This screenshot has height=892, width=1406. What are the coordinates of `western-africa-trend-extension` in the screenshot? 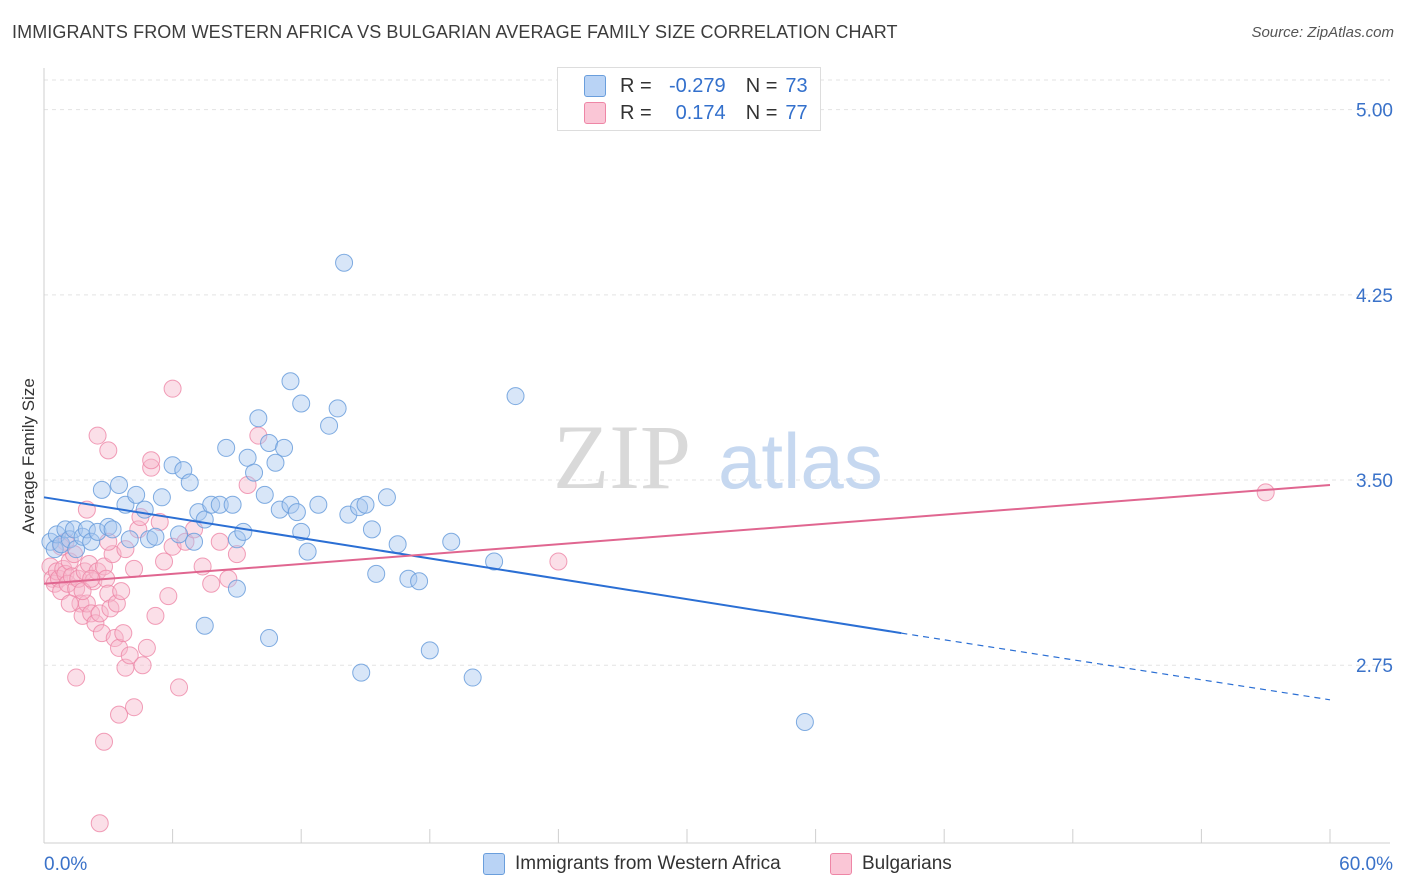 It's located at (1116, 666).